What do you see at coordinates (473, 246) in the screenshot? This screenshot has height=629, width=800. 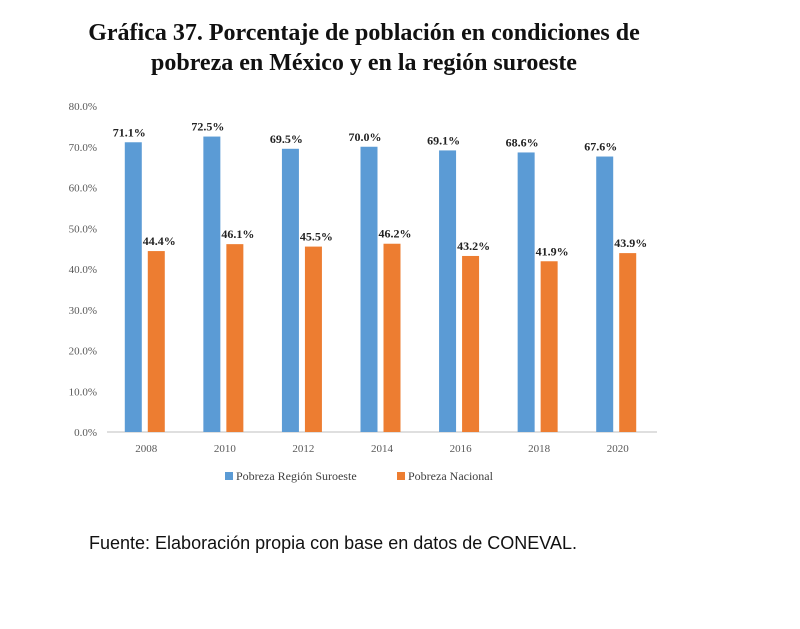 I see `data-label: 43.2%` at bounding box center [473, 246].